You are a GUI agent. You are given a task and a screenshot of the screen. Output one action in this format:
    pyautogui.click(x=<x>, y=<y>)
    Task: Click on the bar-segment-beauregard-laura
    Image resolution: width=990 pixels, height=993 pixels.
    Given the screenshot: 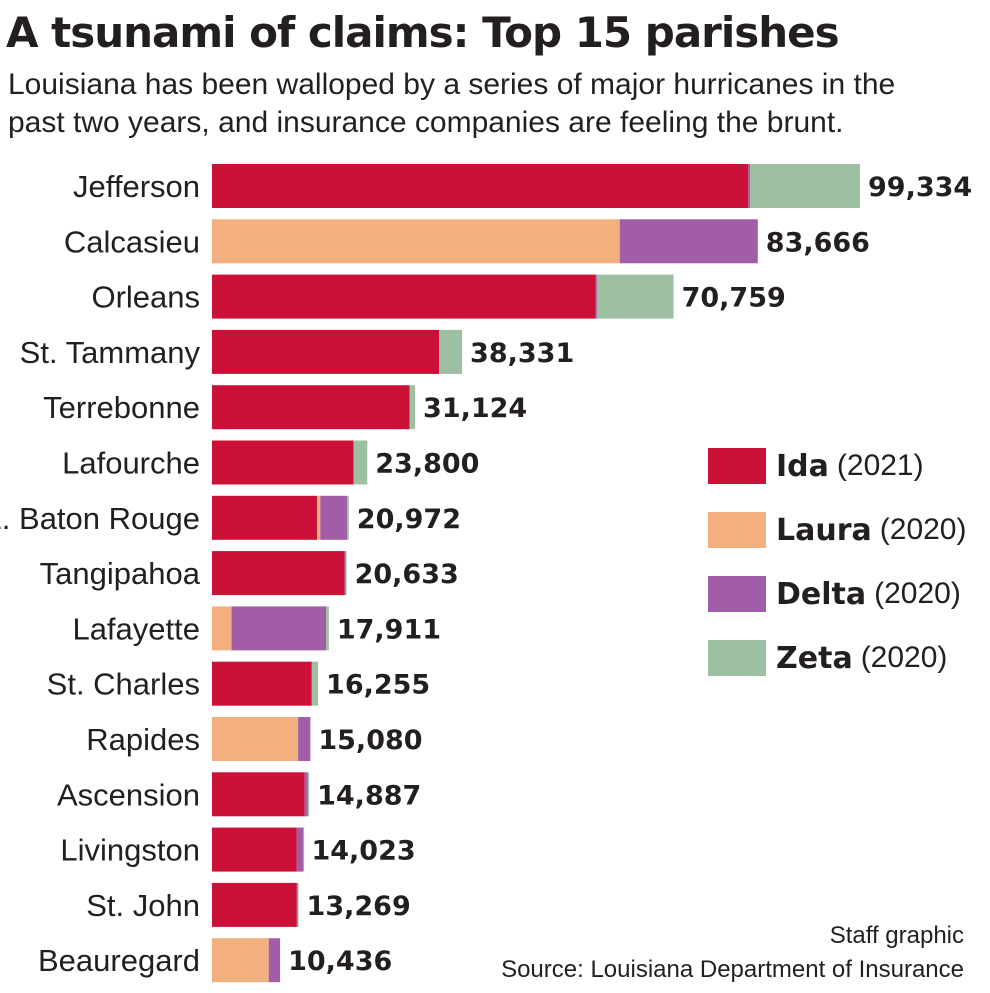 What is the action you would take?
    pyautogui.click(x=240, y=960)
    